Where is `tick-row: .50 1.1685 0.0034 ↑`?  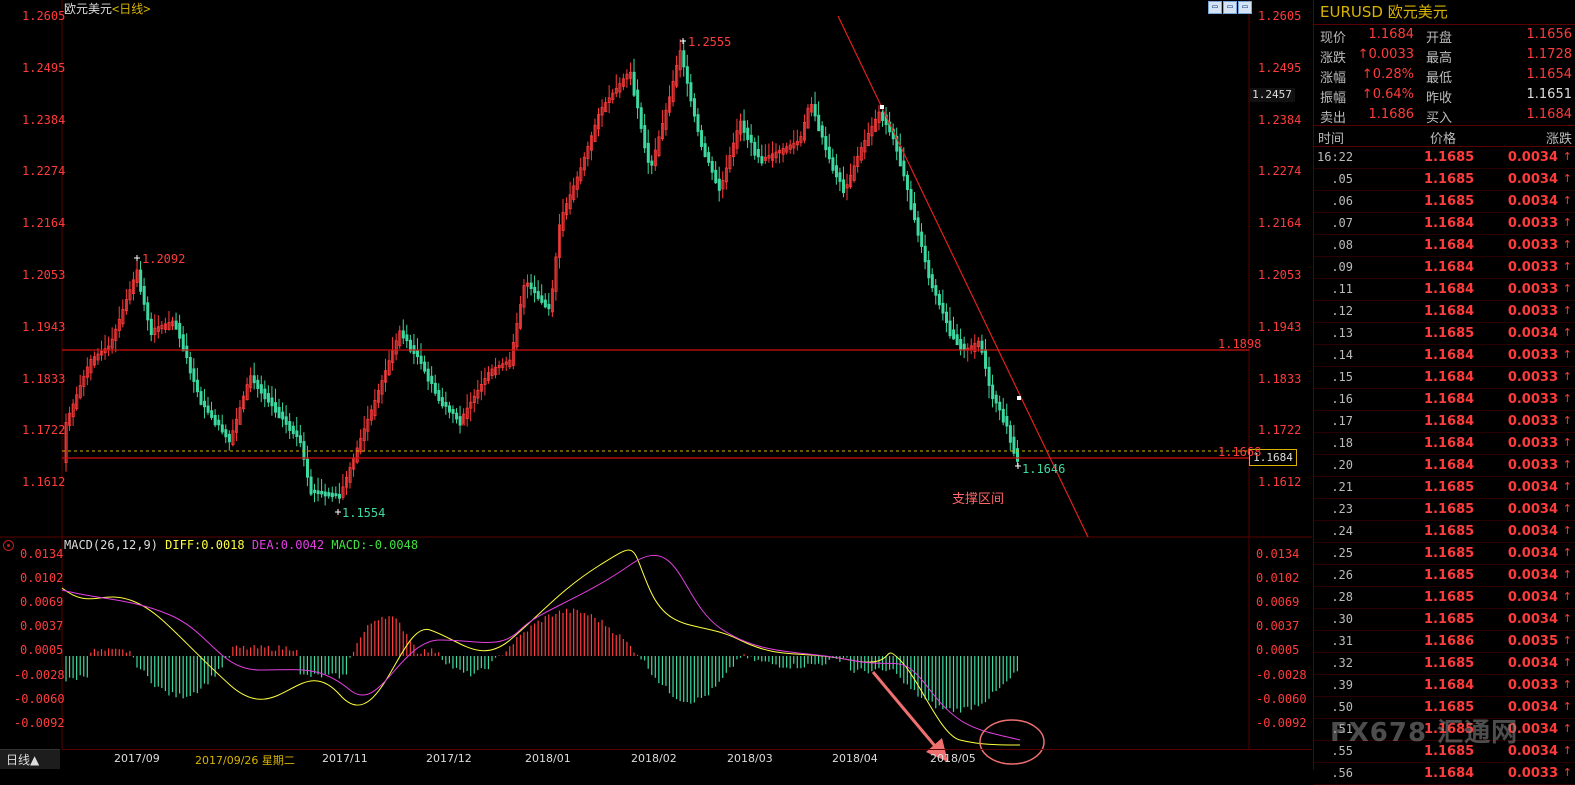
tick-row: .50 1.1685 0.0034 ↑ is located at coordinates (1444, 708).